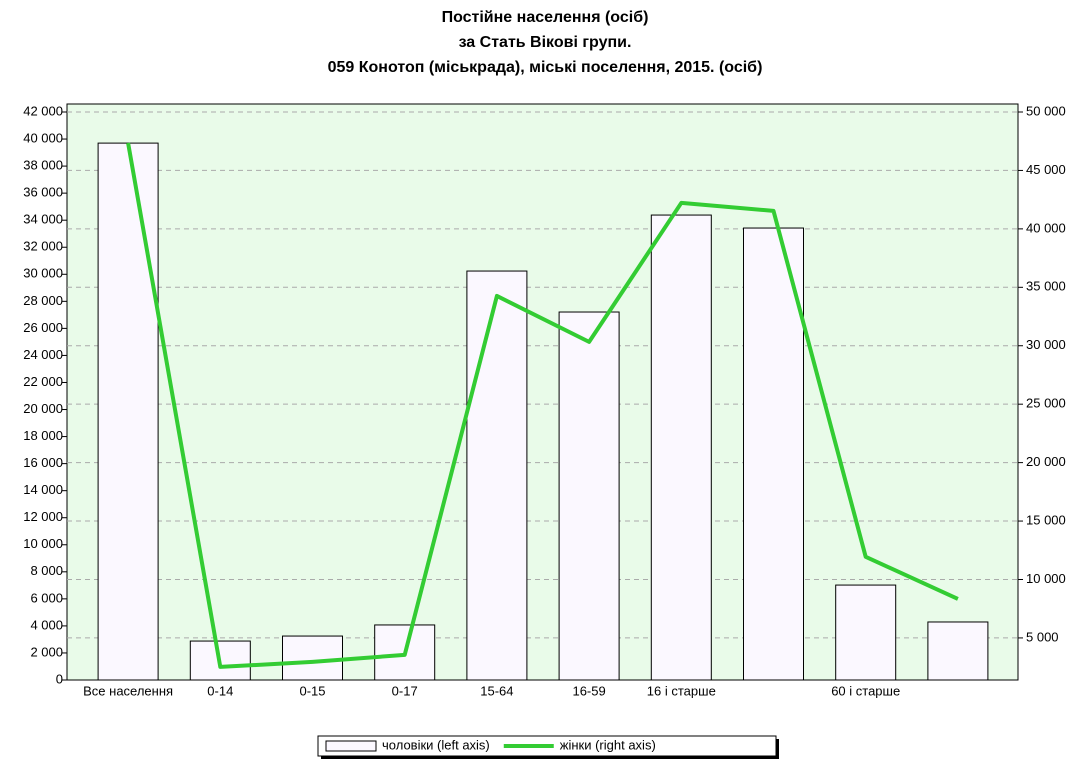  I want to click on y2-tick-label: 15 000, so click(1046, 519).